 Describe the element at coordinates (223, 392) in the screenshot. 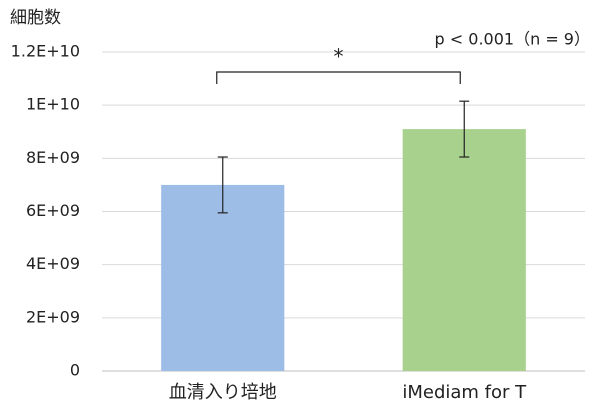

I see `x-tick-label: 血清入り培地` at that location.